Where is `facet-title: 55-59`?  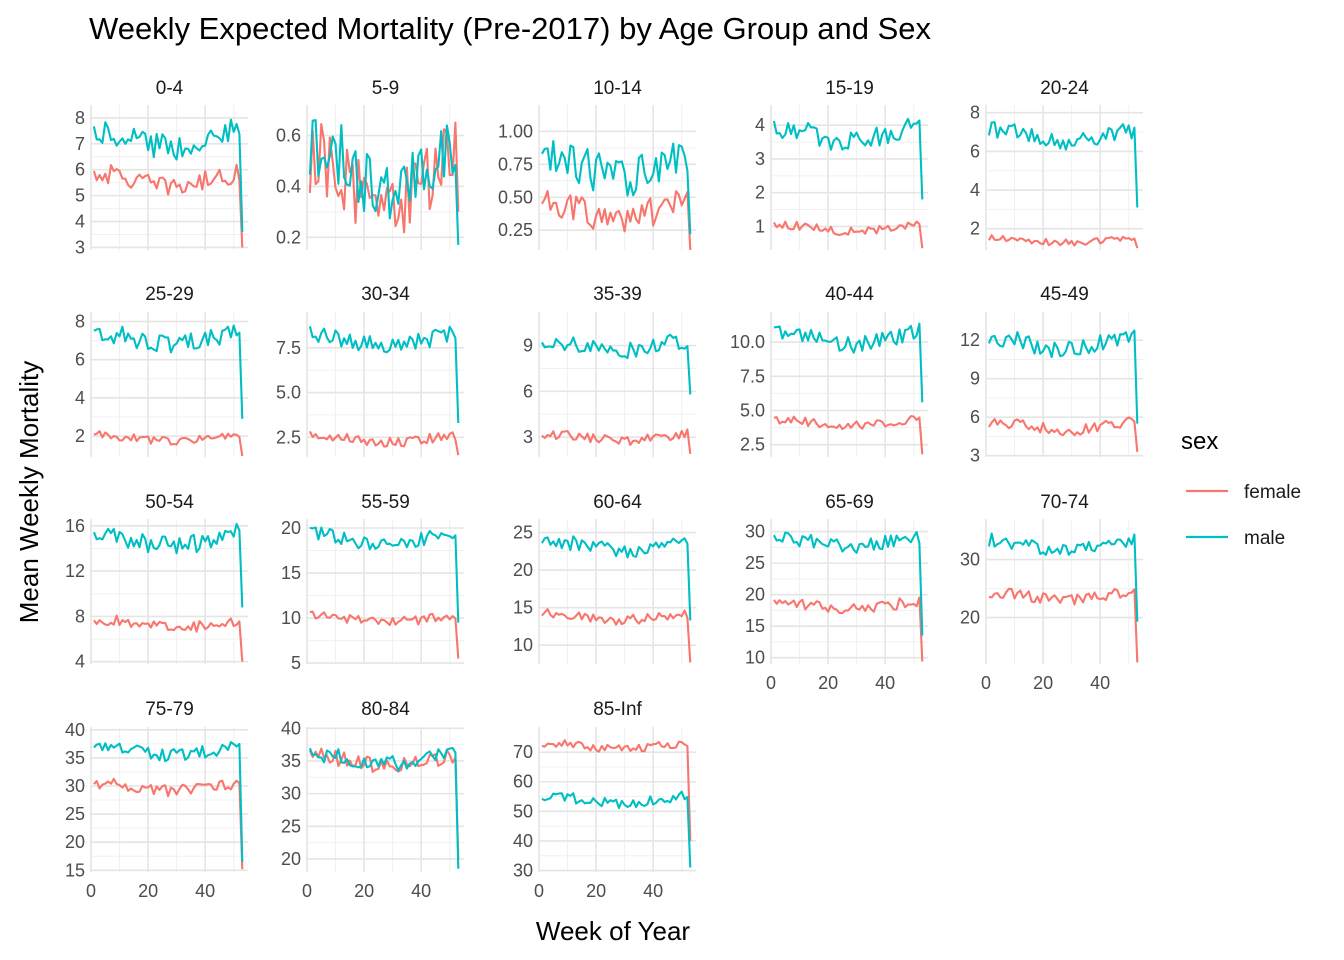
facet-title: 55-59 is located at coordinates (385, 502).